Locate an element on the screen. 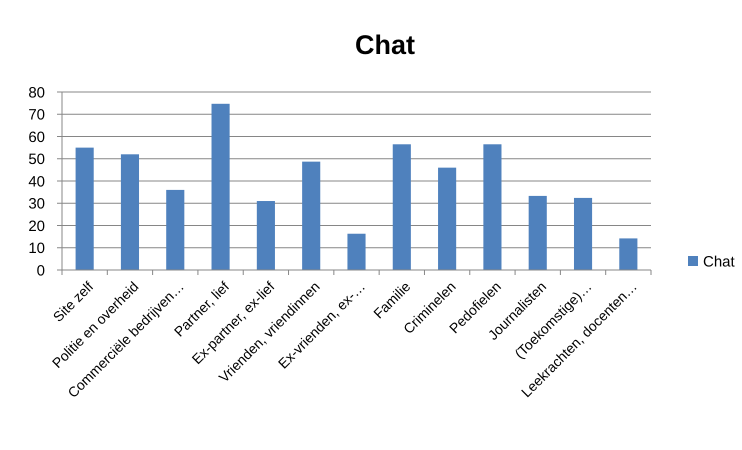 The width and height of the screenshot is (742, 450). y-tick-label: 50 is located at coordinates (36, 159).